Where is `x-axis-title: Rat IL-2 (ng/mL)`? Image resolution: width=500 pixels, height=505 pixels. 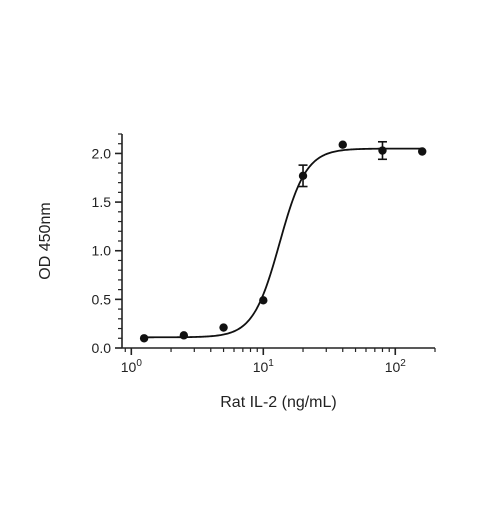
x-axis-title: Rat IL-2 (ng/mL) is located at coordinates (278, 402).